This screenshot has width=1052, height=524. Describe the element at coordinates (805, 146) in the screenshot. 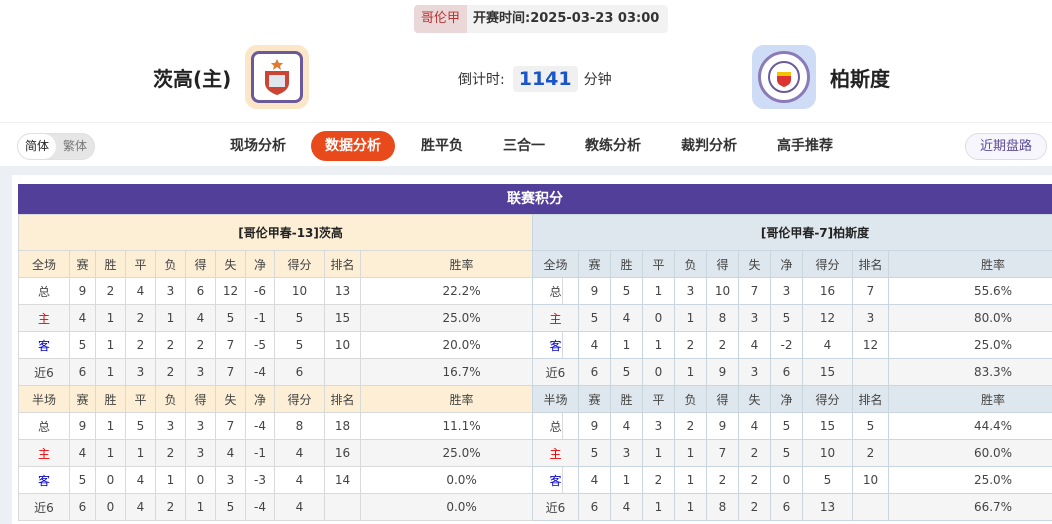

I see `tab-expert-picks: 高手推荐` at that location.